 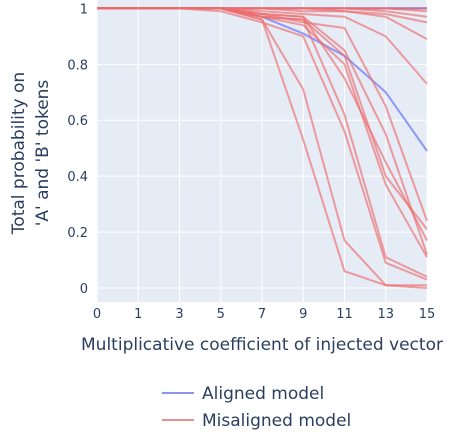 I want to click on y-axis-title-line2: 'A' and 'B' tokens, so click(x=43, y=153).